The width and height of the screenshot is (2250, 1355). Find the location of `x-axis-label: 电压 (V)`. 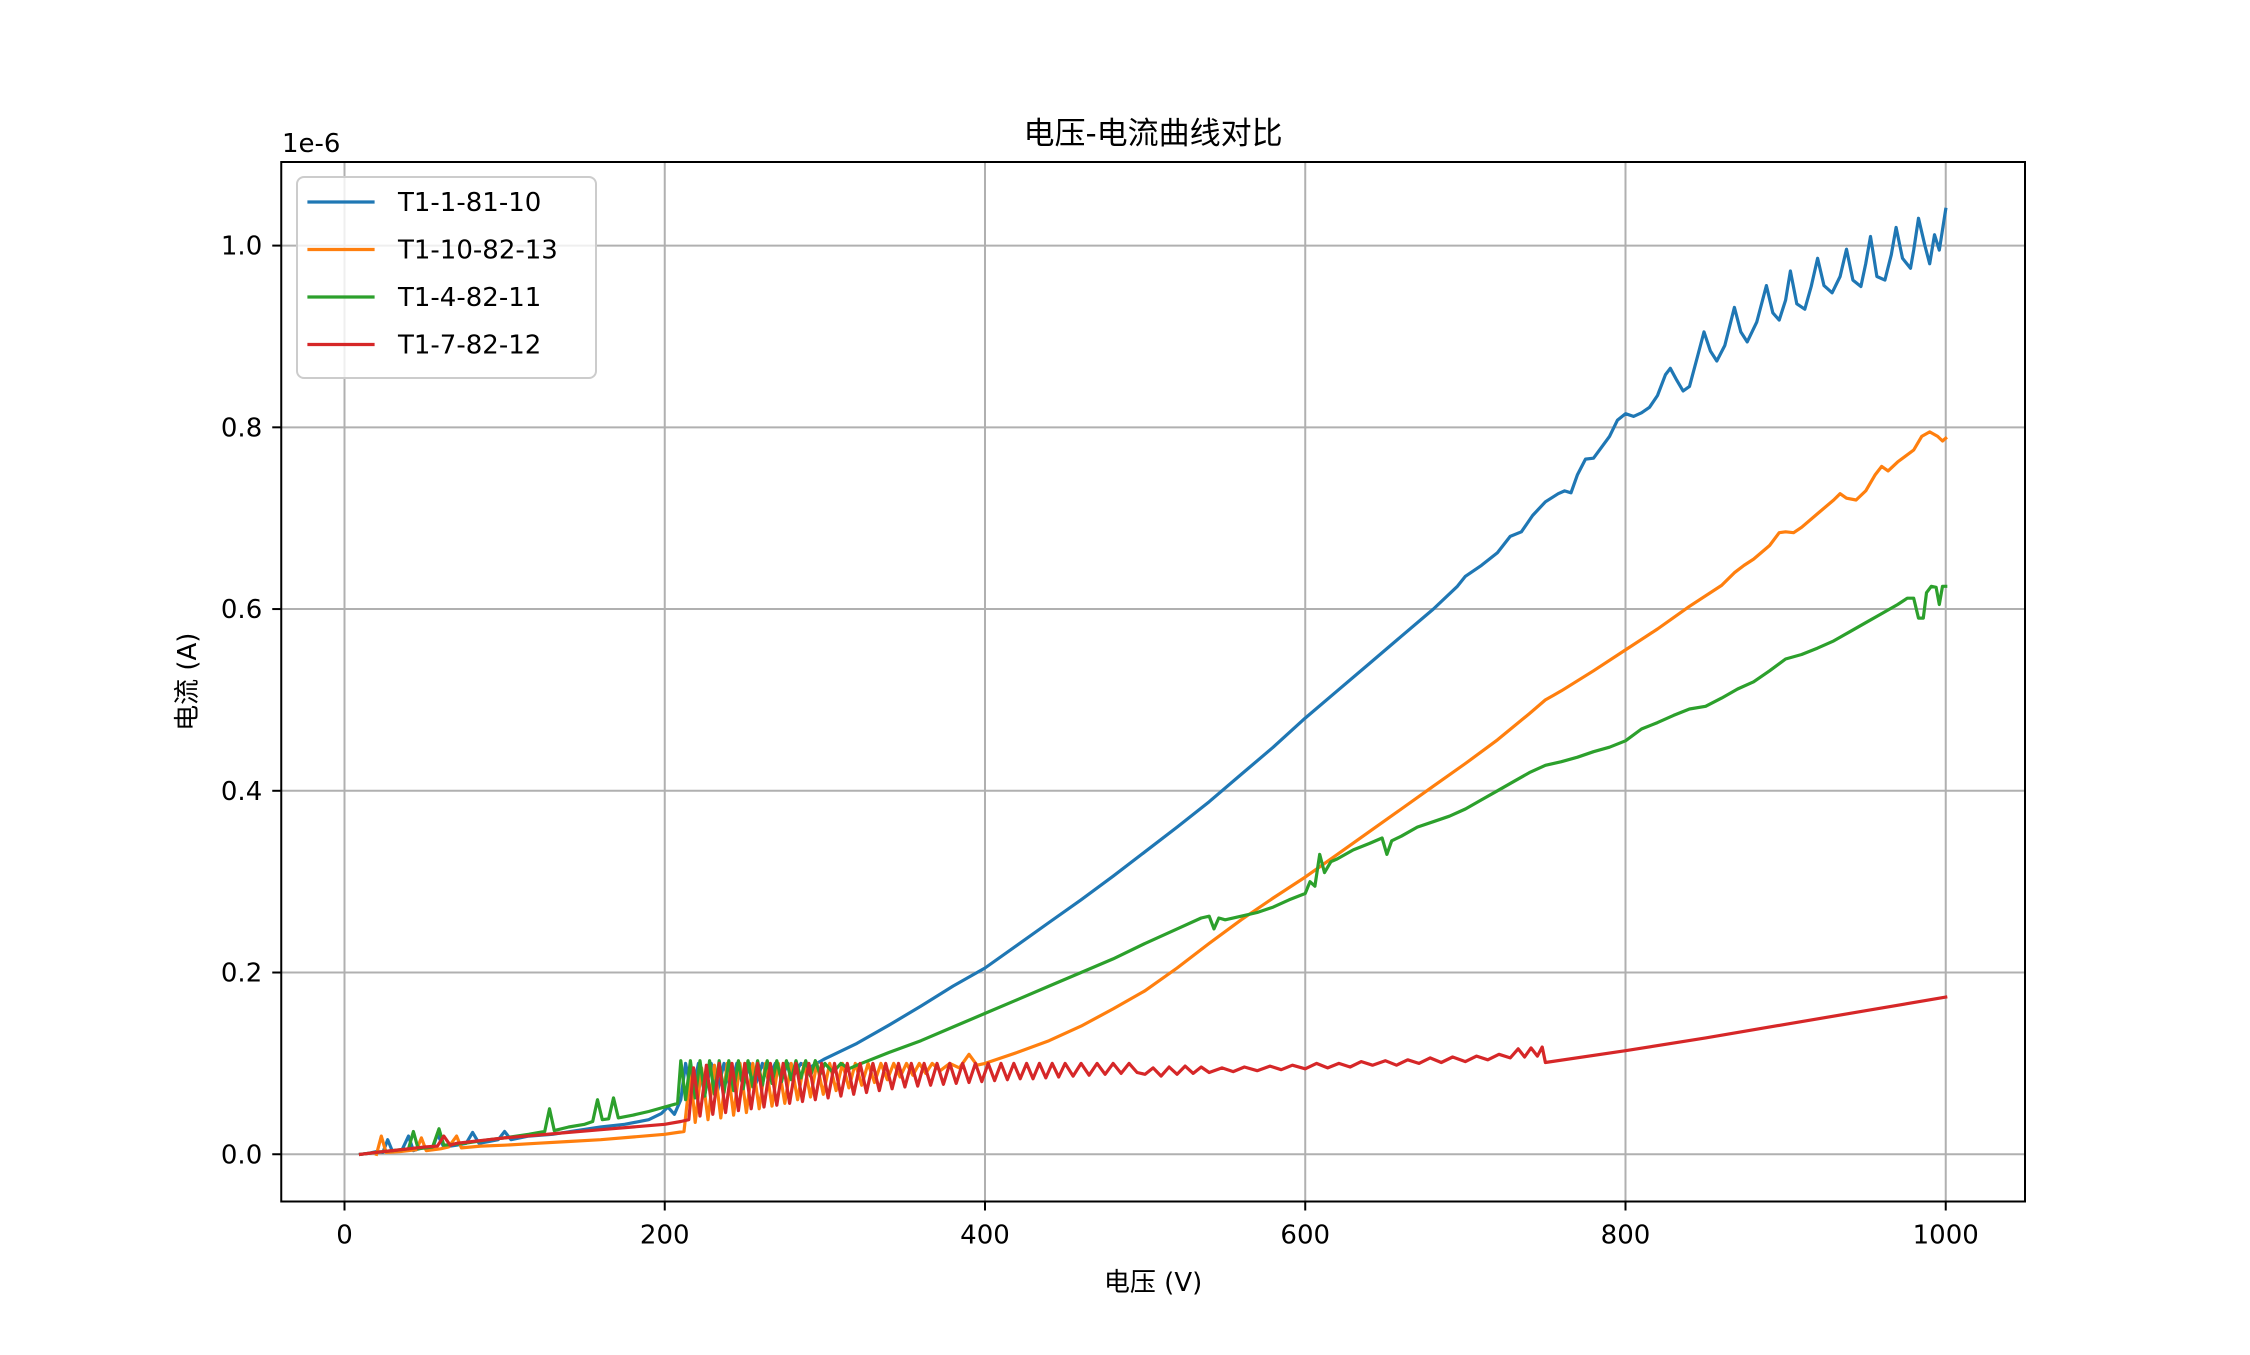

x-axis-label: 电压 (V) is located at coordinates (1153, 1283).